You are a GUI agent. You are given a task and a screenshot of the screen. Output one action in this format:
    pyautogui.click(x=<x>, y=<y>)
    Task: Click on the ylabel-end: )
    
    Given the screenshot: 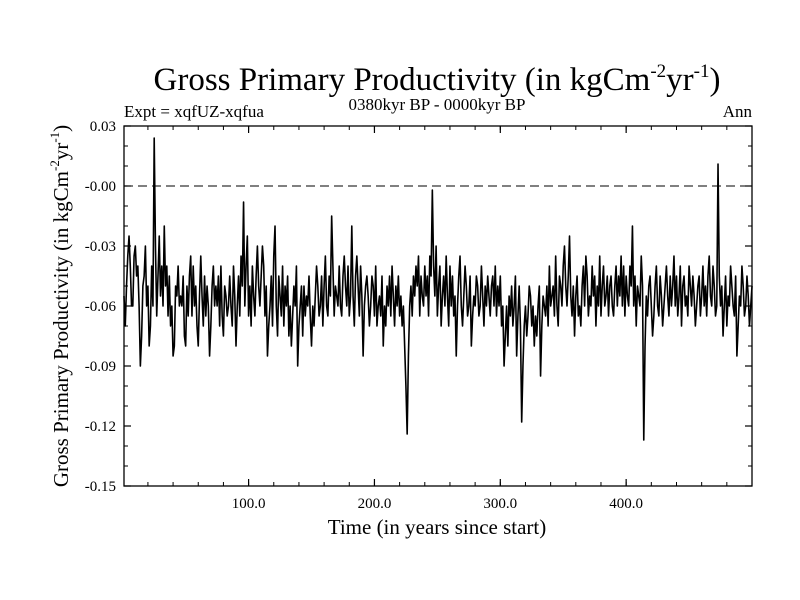 What is the action you would take?
    pyautogui.click(x=61, y=128)
    